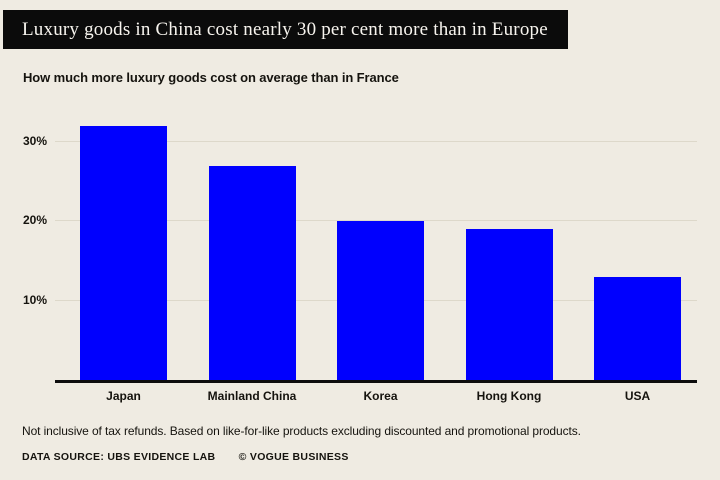 This screenshot has width=720, height=480. I want to click on publisher-credit: © VOGUE BUSINESS, so click(293, 457).